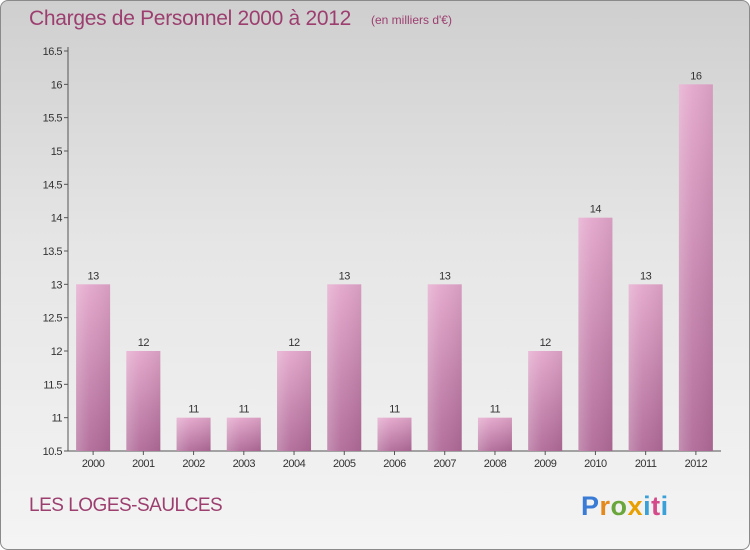  Describe the element at coordinates (143, 464) in the screenshot. I see `x-tick-label: 2001` at that location.